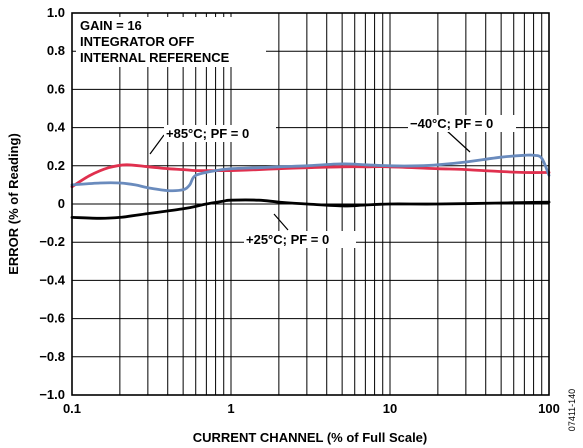 This screenshot has width=583, height=448. What do you see at coordinates (111, 25) in the screenshot?
I see `note-gain: GAIN = 16` at bounding box center [111, 25].